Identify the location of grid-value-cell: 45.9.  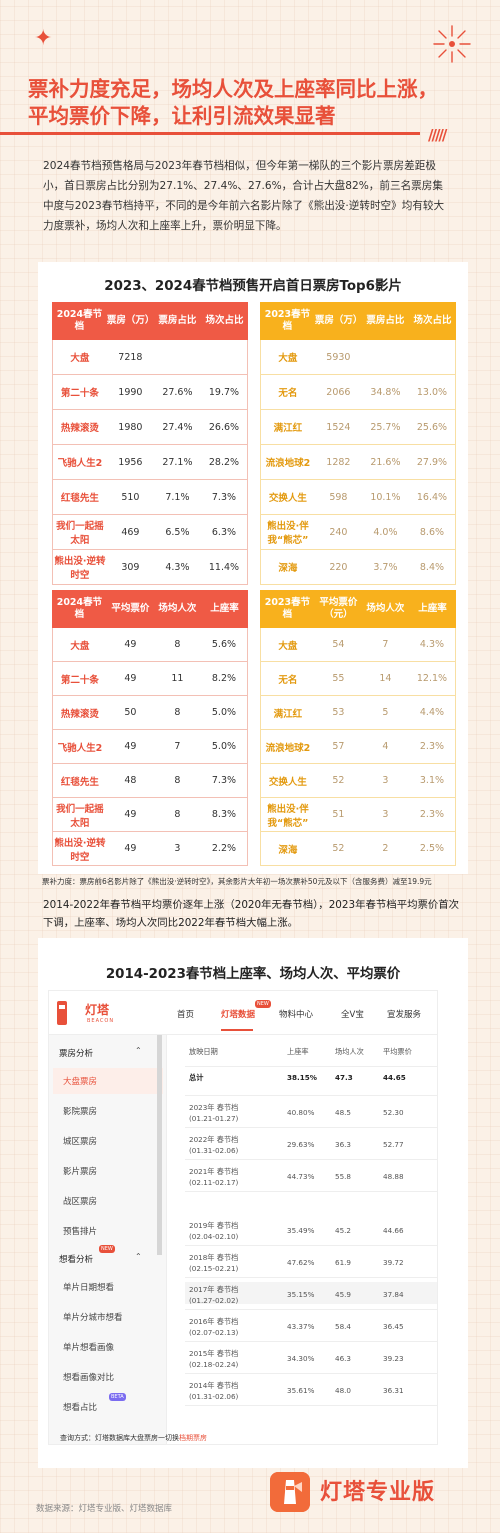
(343, 1294).